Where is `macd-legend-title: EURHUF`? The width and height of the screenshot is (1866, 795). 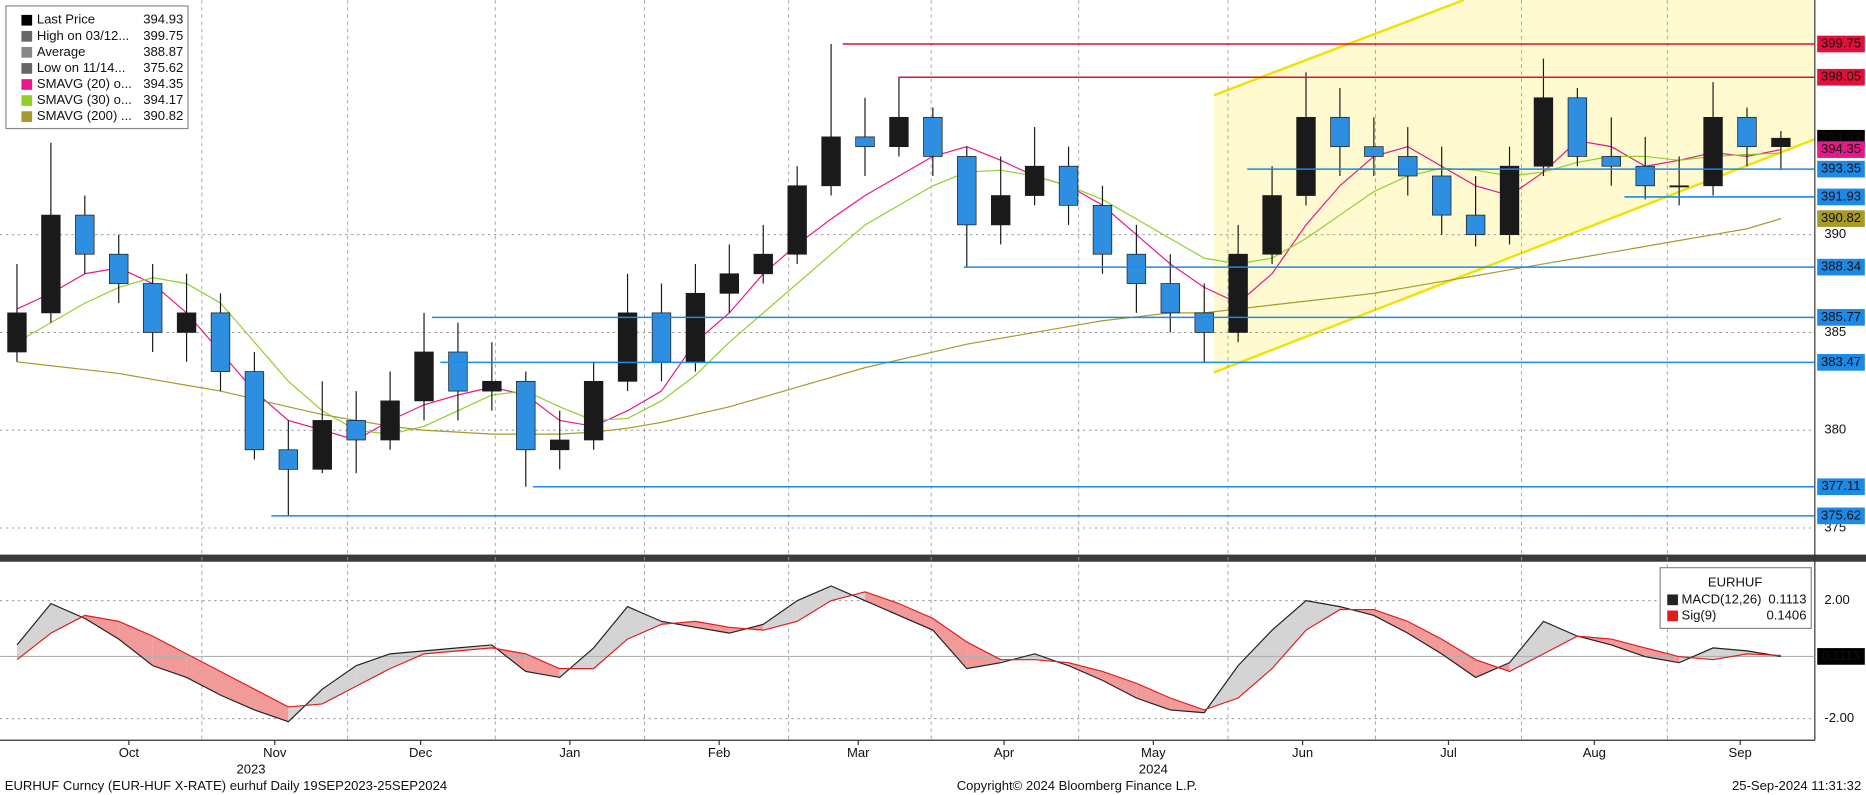 macd-legend-title: EURHUF is located at coordinates (1735, 582).